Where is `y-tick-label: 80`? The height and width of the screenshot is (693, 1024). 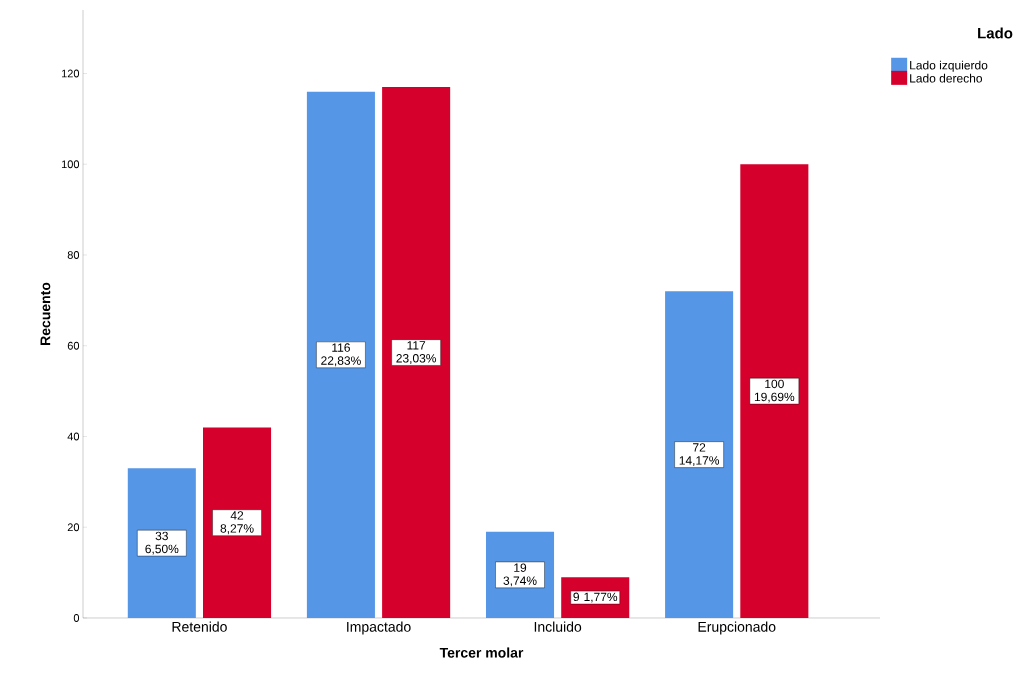
y-tick-label: 80 is located at coordinates (73, 255).